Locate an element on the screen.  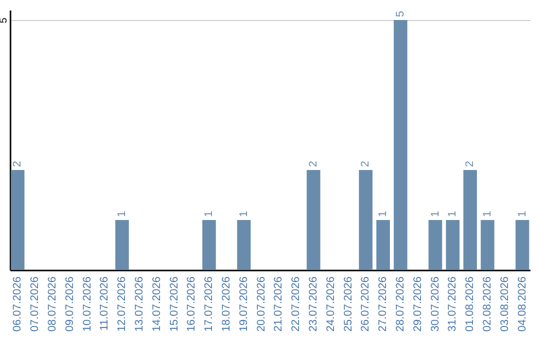
x-tick-label: 12.07.2026 is located at coordinates (122, 304).